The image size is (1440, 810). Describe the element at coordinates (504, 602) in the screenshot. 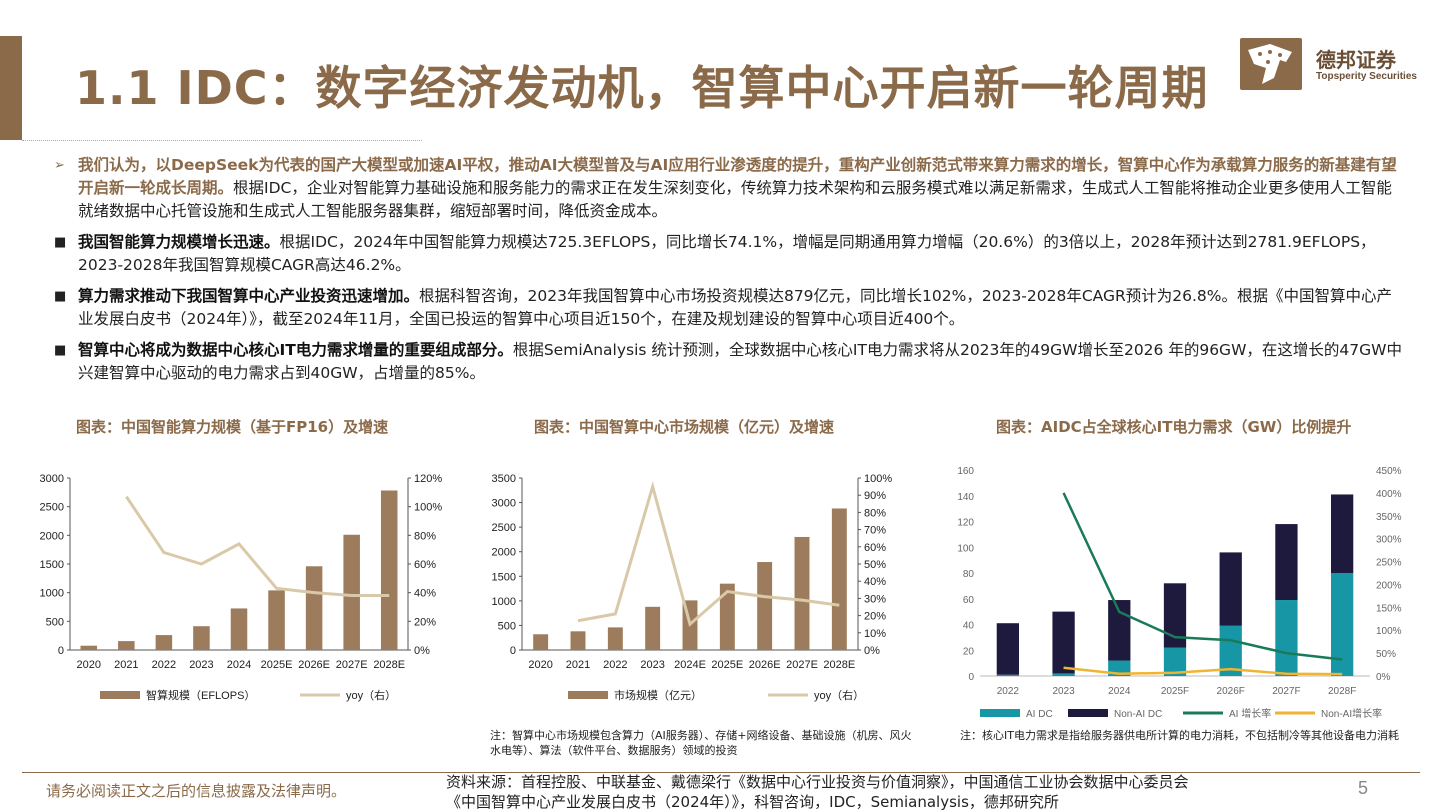

I see `y-tick-label: 1000` at that location.